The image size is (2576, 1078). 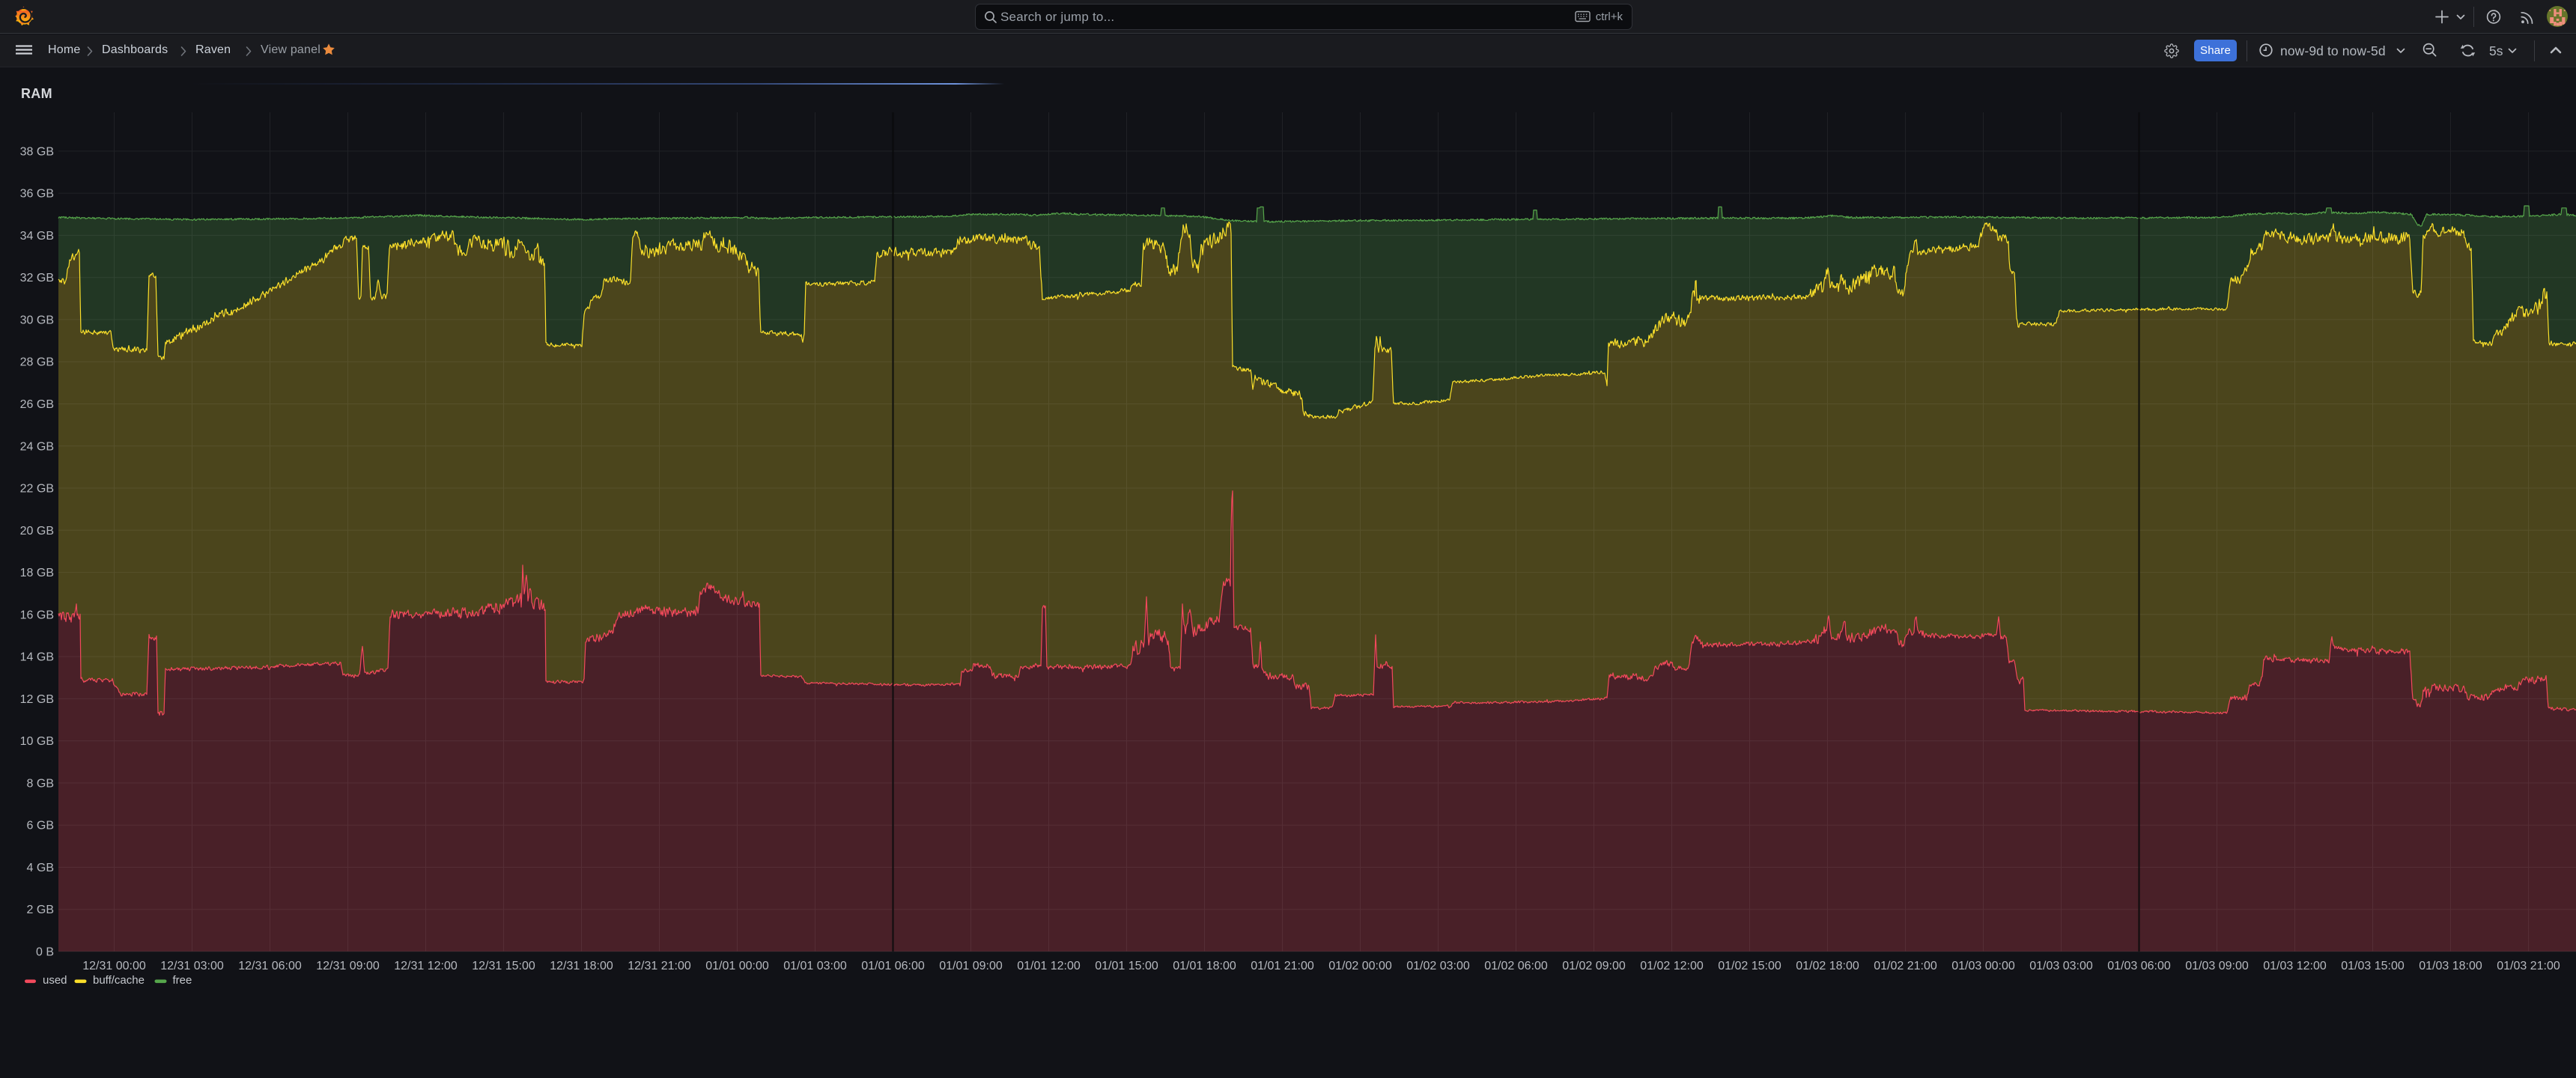 What do you see at coordinates (971, 966) in the screenshot?
I see `svg-text: 01/01 09:00` at bounding box center [971, 966].